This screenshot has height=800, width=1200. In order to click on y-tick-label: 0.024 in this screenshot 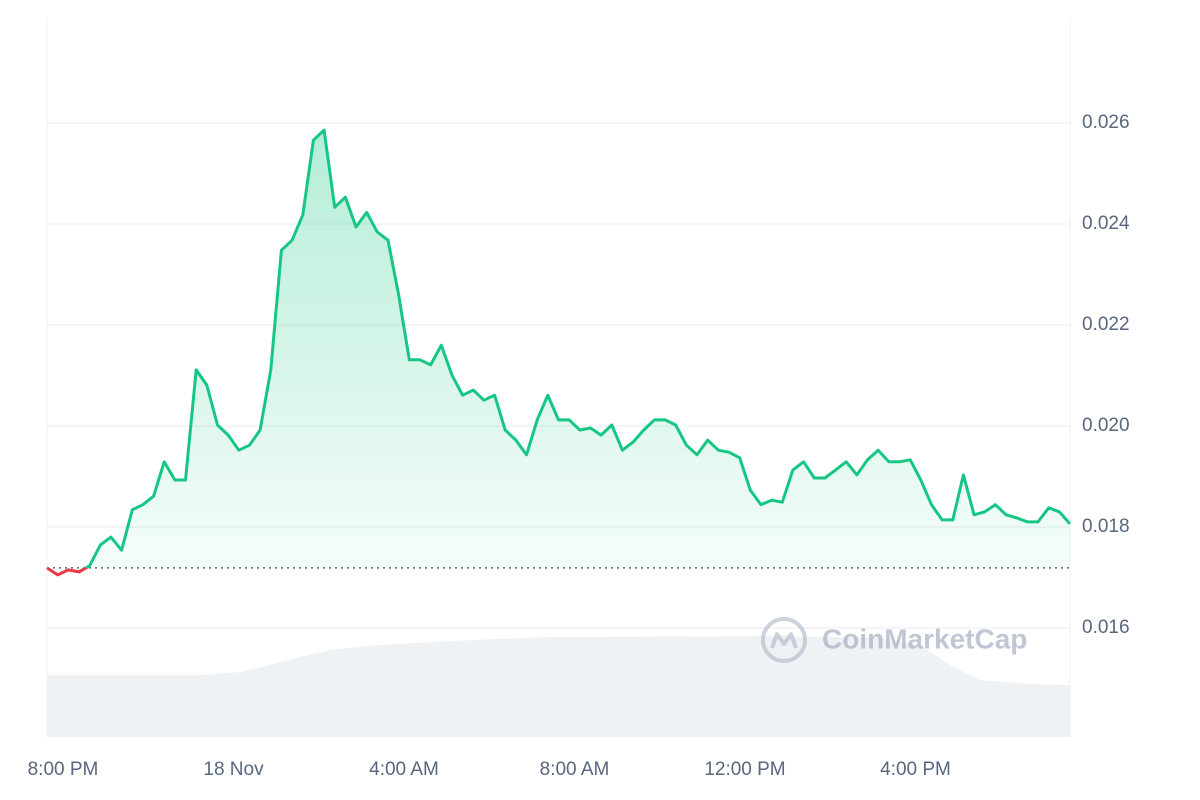, I will do `click(1106, 223)`.